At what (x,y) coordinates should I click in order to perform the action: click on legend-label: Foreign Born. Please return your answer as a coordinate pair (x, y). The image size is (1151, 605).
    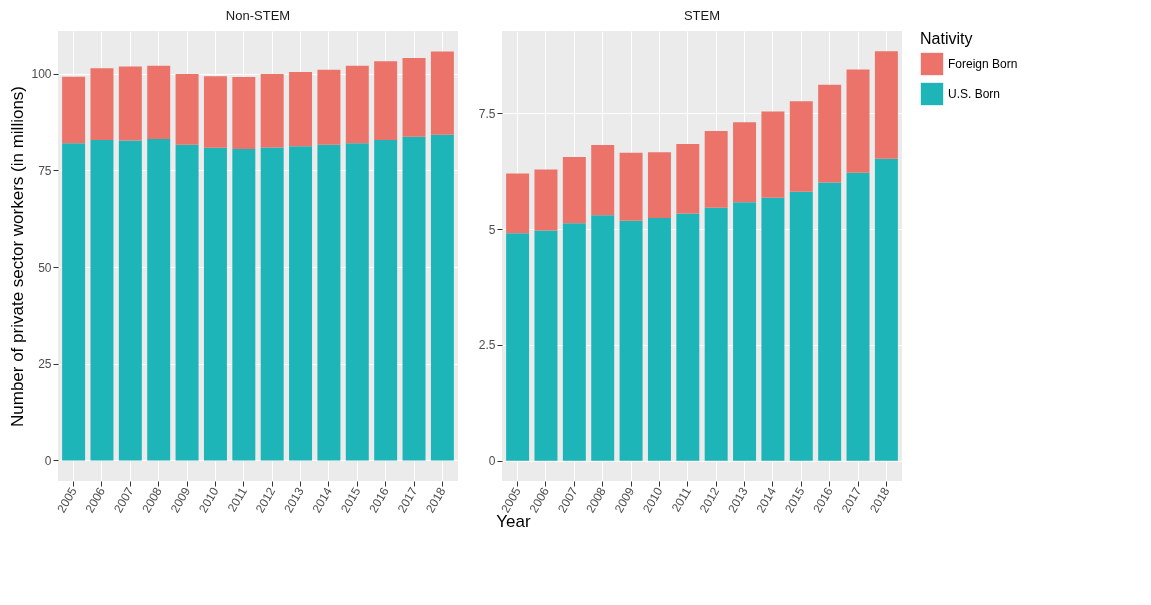
    Looking at the image, I should click on (983, 64).